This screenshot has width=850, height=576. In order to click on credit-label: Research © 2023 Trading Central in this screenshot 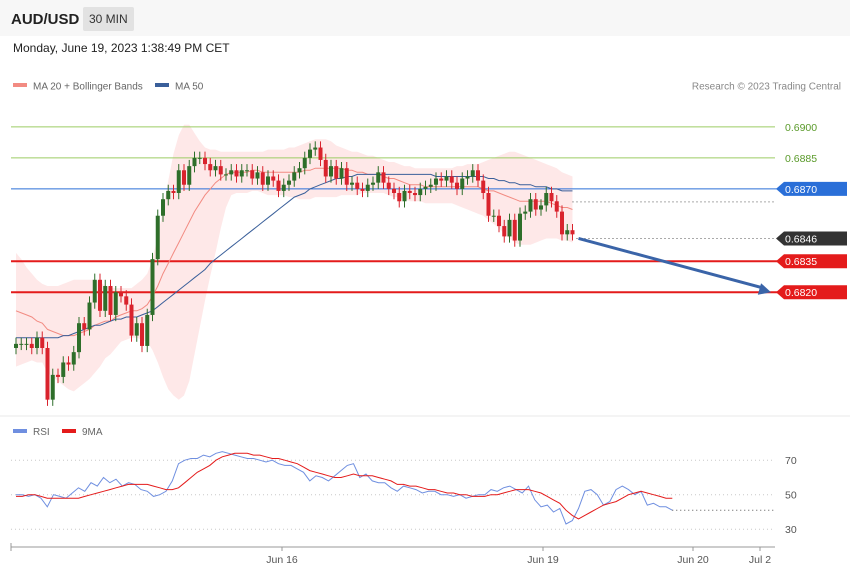, I will do `click(766, 87)`.